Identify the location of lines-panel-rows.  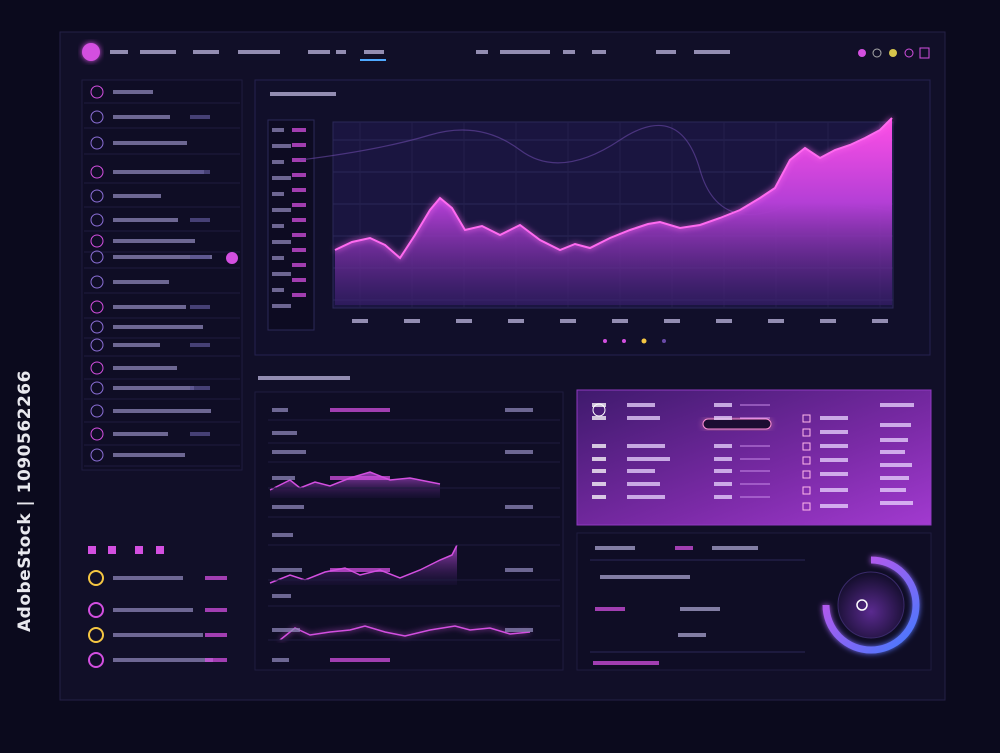
(409, 523).